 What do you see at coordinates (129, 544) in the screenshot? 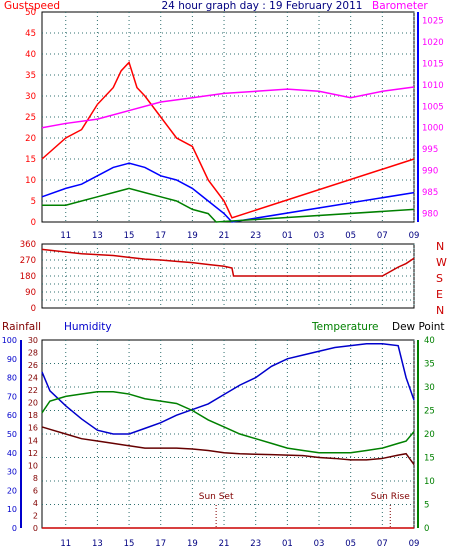
I see `climate-x-tick-label: 15` at bounding box center [129, 544].